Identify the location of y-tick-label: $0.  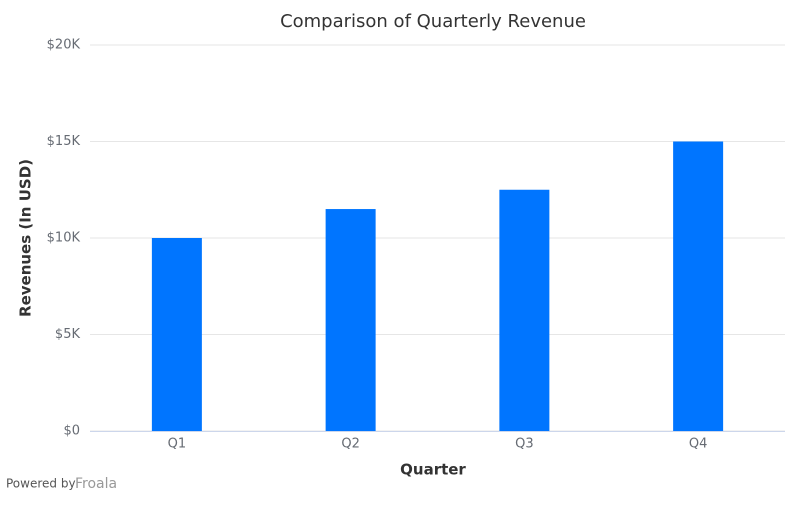
(71, 431).